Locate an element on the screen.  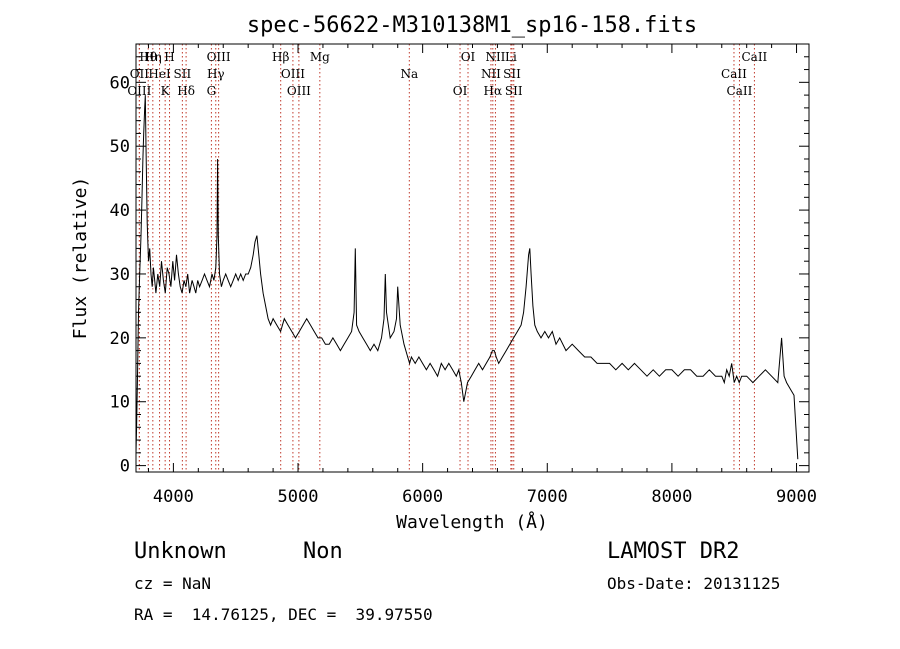
line-label: H is located at coordinates (169, 57).